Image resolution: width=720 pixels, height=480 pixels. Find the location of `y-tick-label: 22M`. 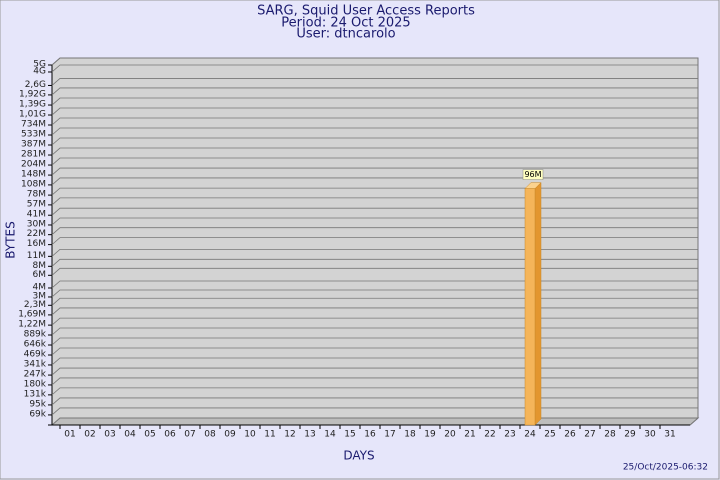

y-tick-label: 22M is located at coordinates (36, 234).